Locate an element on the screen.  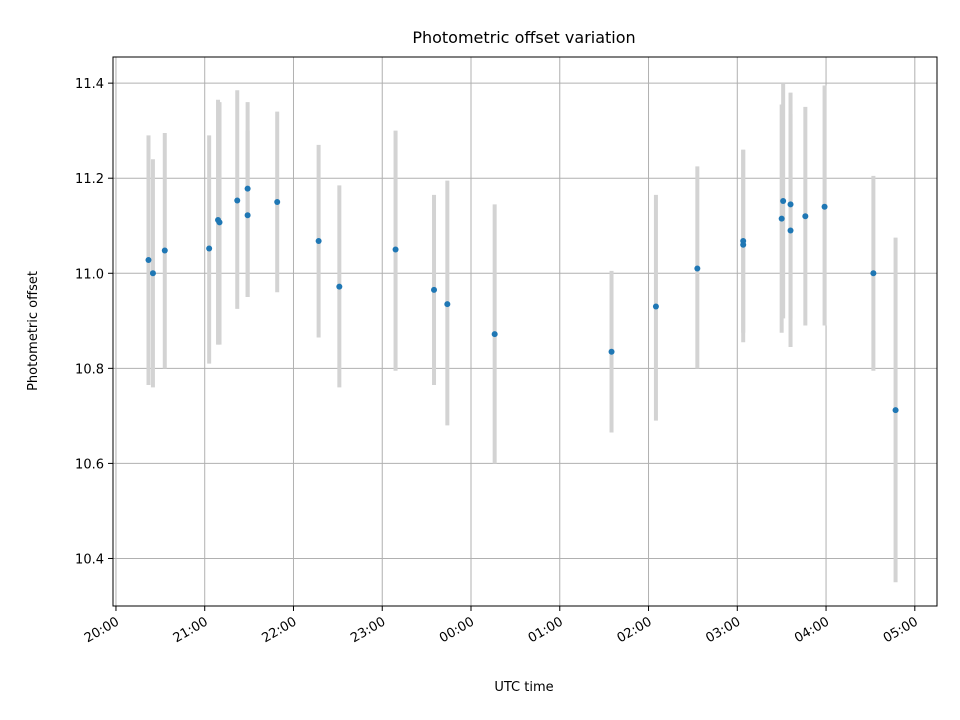
y-tick-label: 11.0 is located at coordinates (89, 274).